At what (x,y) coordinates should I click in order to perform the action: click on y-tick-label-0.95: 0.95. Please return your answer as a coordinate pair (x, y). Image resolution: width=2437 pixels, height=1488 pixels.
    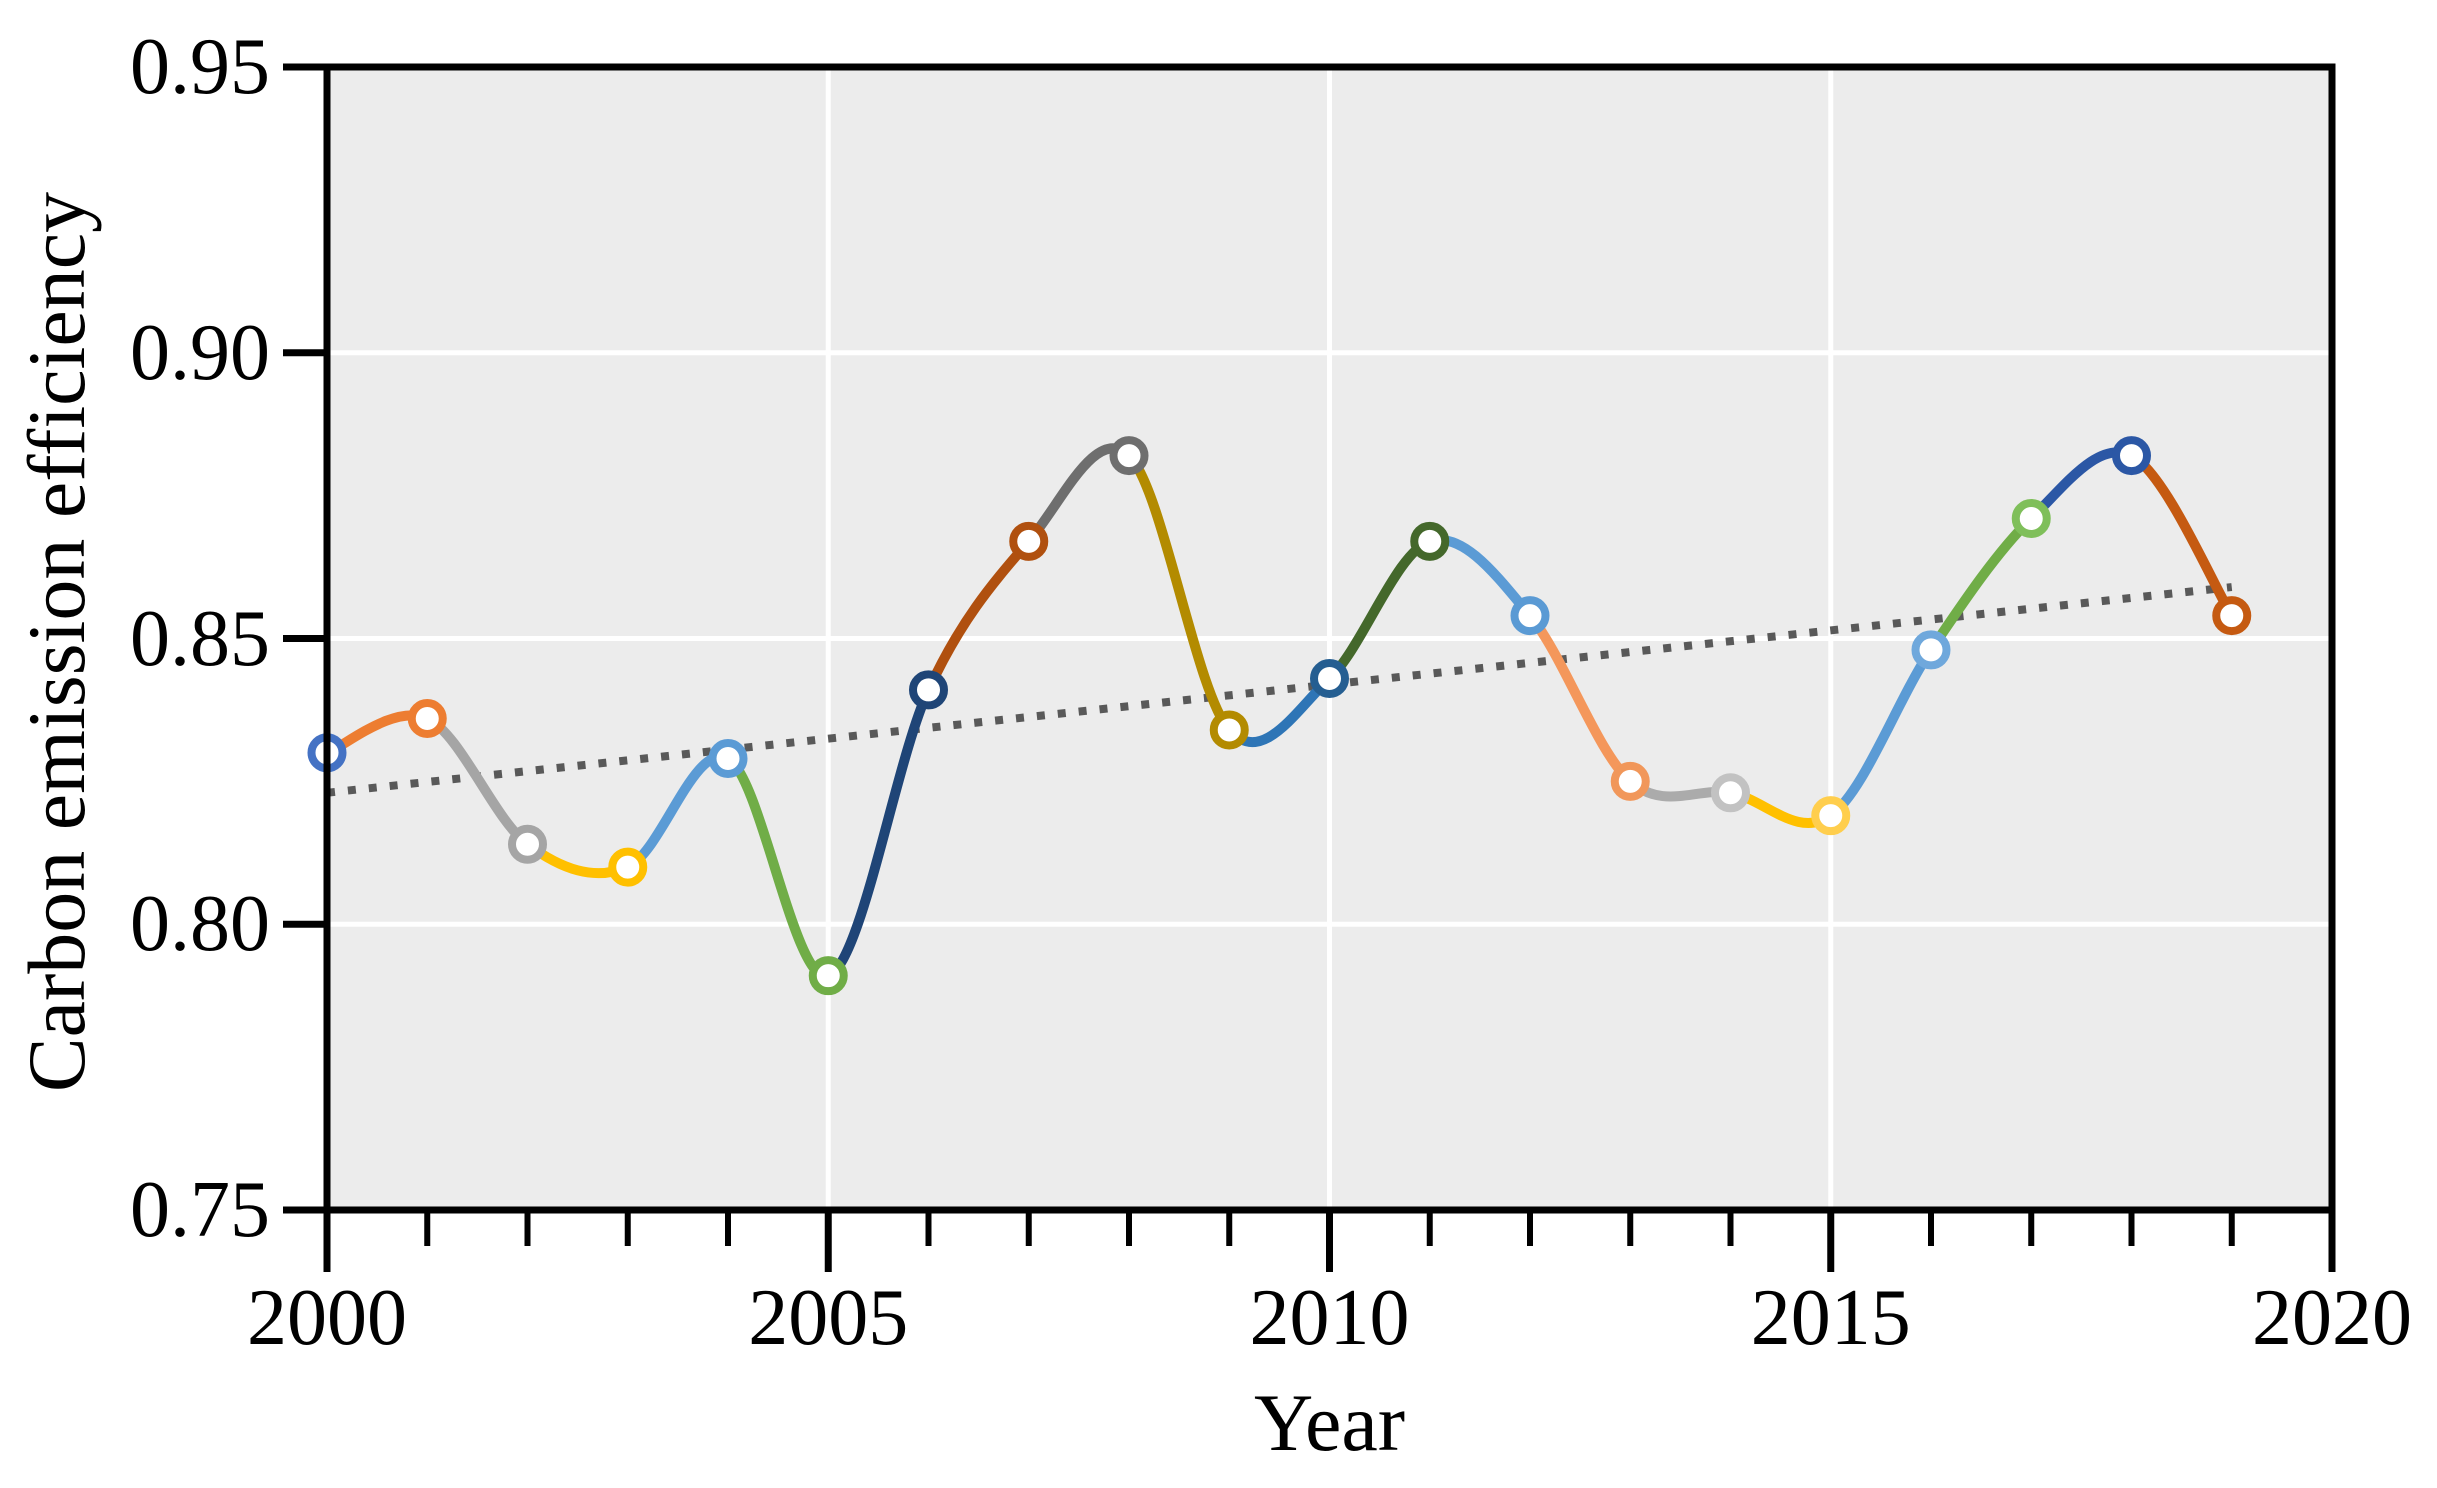
    Looking at the image, I should click on (200, 67).